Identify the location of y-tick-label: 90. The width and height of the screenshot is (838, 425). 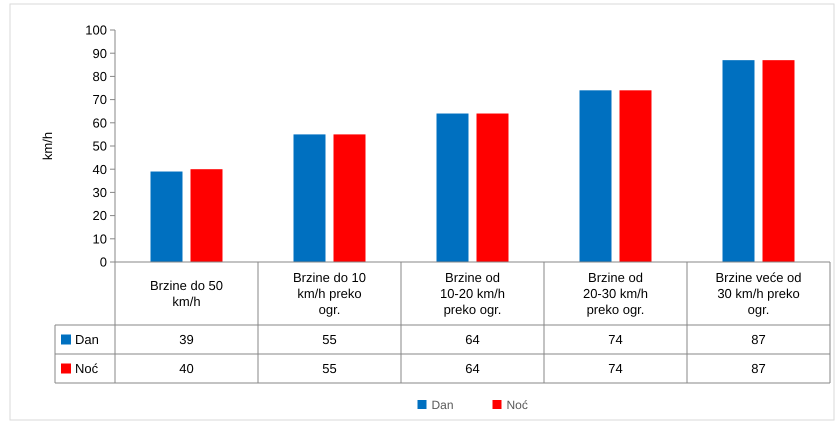
(99, 53).